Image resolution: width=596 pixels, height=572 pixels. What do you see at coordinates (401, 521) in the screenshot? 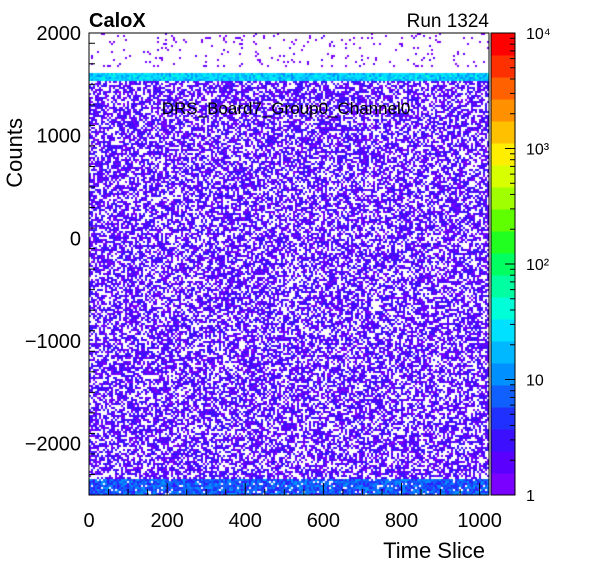
I see `x-tick-label: 800` at bounding box center [401, 521].